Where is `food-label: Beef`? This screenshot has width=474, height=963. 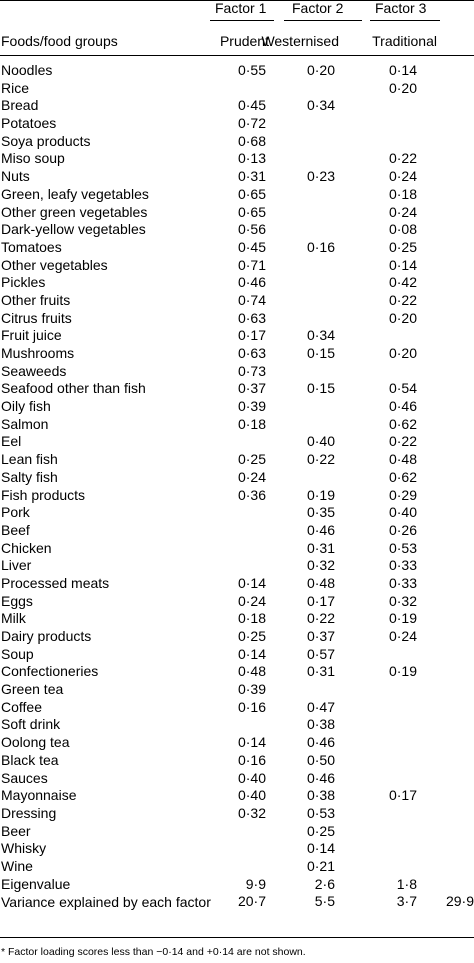 food-label: Beef is located at coordinates (15, 529).